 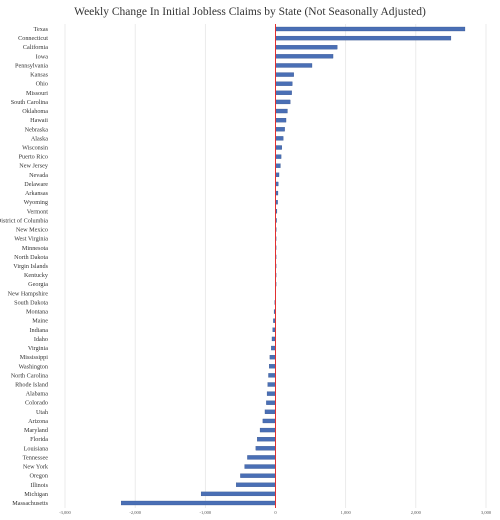 I want to click on category-label: Virginia, so click(x=38, y=348).